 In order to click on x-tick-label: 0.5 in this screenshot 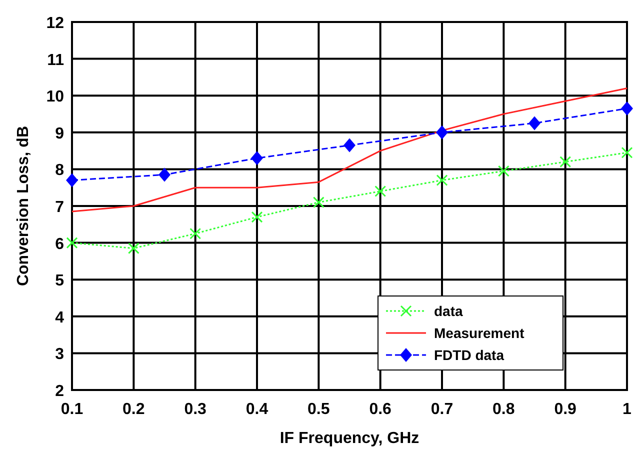, I will do `click(319, 409)`.